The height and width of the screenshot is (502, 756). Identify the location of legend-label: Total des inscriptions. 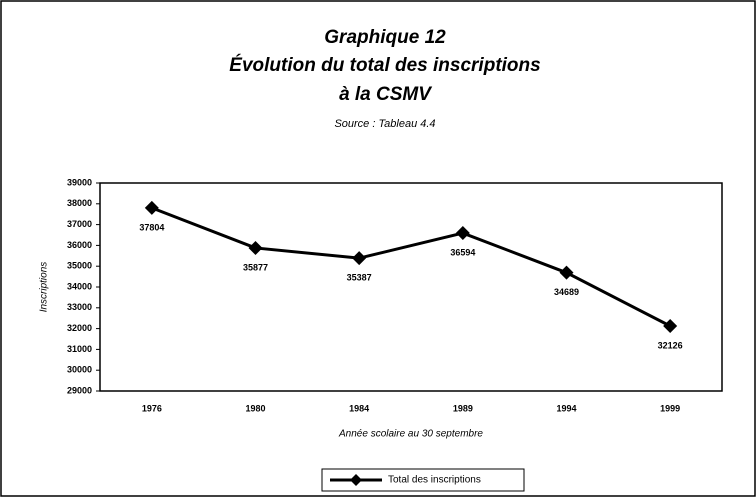
(434, 480).